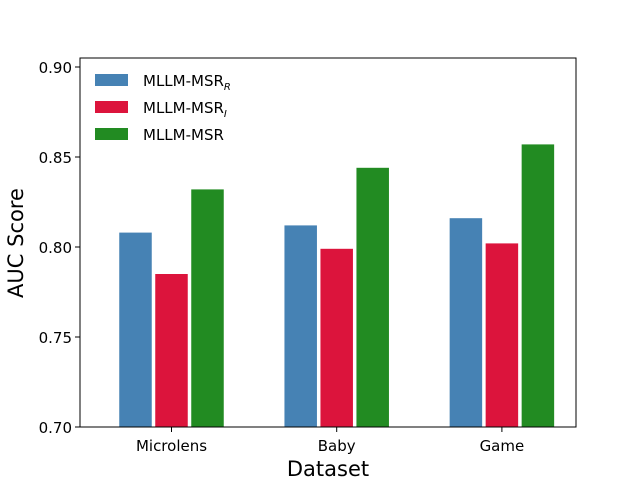 This screenshot has width=640, height=480. Describe the element at coordinates (55, 68) in the screenshot. I see `y-tick-label: 0.90` at that location.